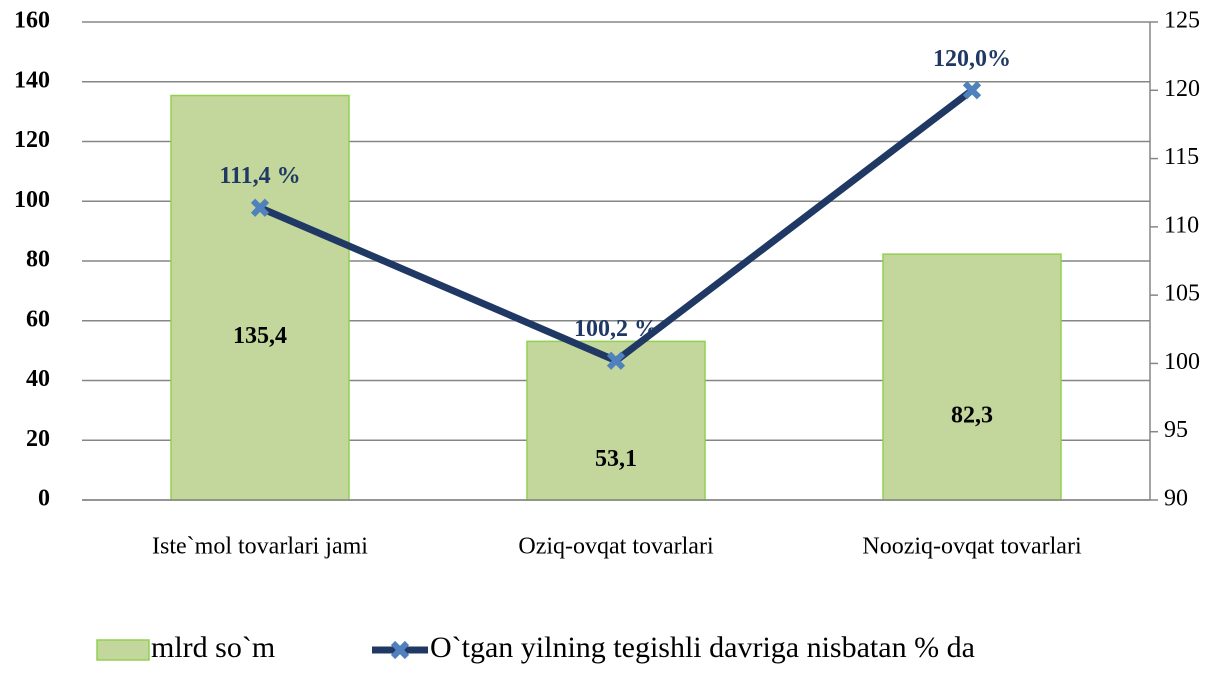 This screenshot has height=689, width=1221. What do you see at coordinates (616, 459) in the screenshot?
I see `bar-value-label: 53,1` at bounding box center [616, 459].